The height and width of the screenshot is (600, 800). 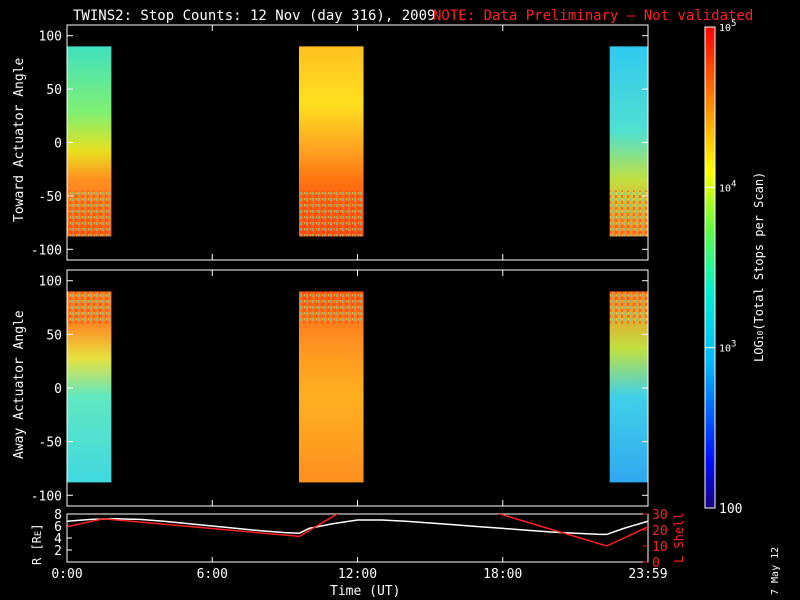 What do you see at coordinates (660, 515) in the screenshot?
I see `y-tick-label-right: 30` at bounding box center [660, 515].